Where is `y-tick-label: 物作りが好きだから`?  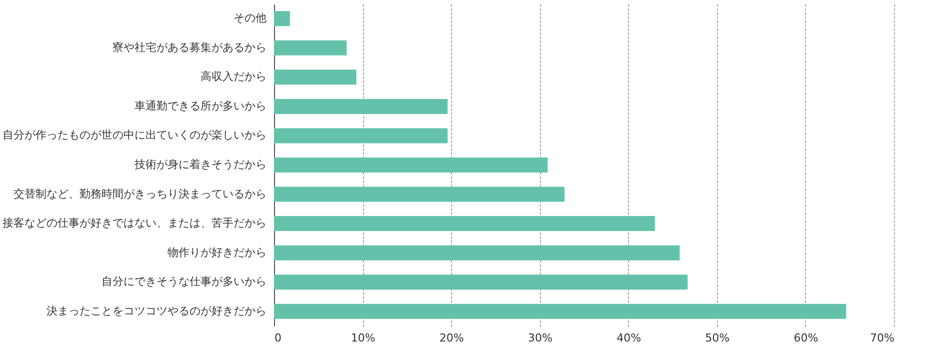
y-tick-label: 物作りが好きだから is located at coordinates (217, 252).